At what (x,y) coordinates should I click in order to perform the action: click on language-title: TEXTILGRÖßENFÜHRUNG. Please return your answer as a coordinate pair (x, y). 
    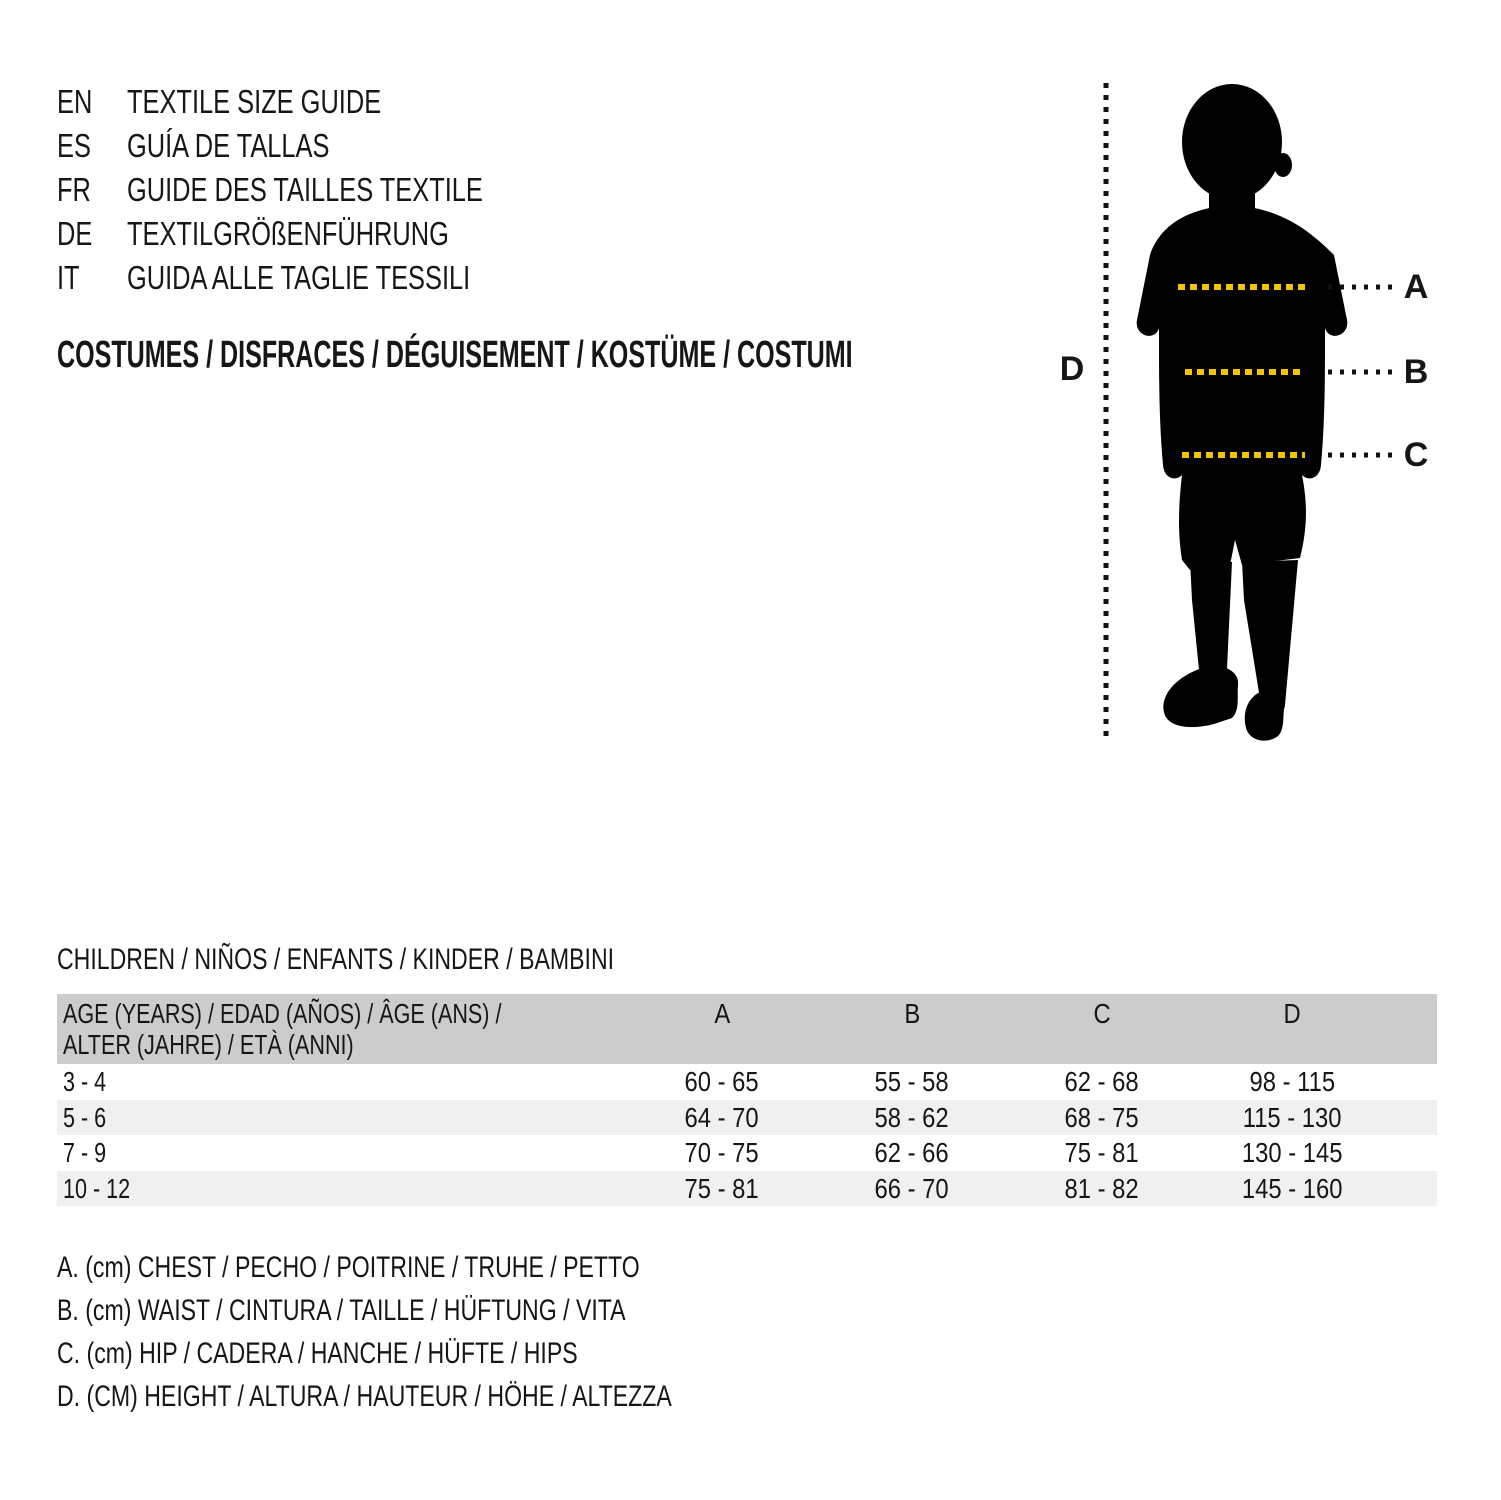
    Looking at the image, I should click on (288, 233).